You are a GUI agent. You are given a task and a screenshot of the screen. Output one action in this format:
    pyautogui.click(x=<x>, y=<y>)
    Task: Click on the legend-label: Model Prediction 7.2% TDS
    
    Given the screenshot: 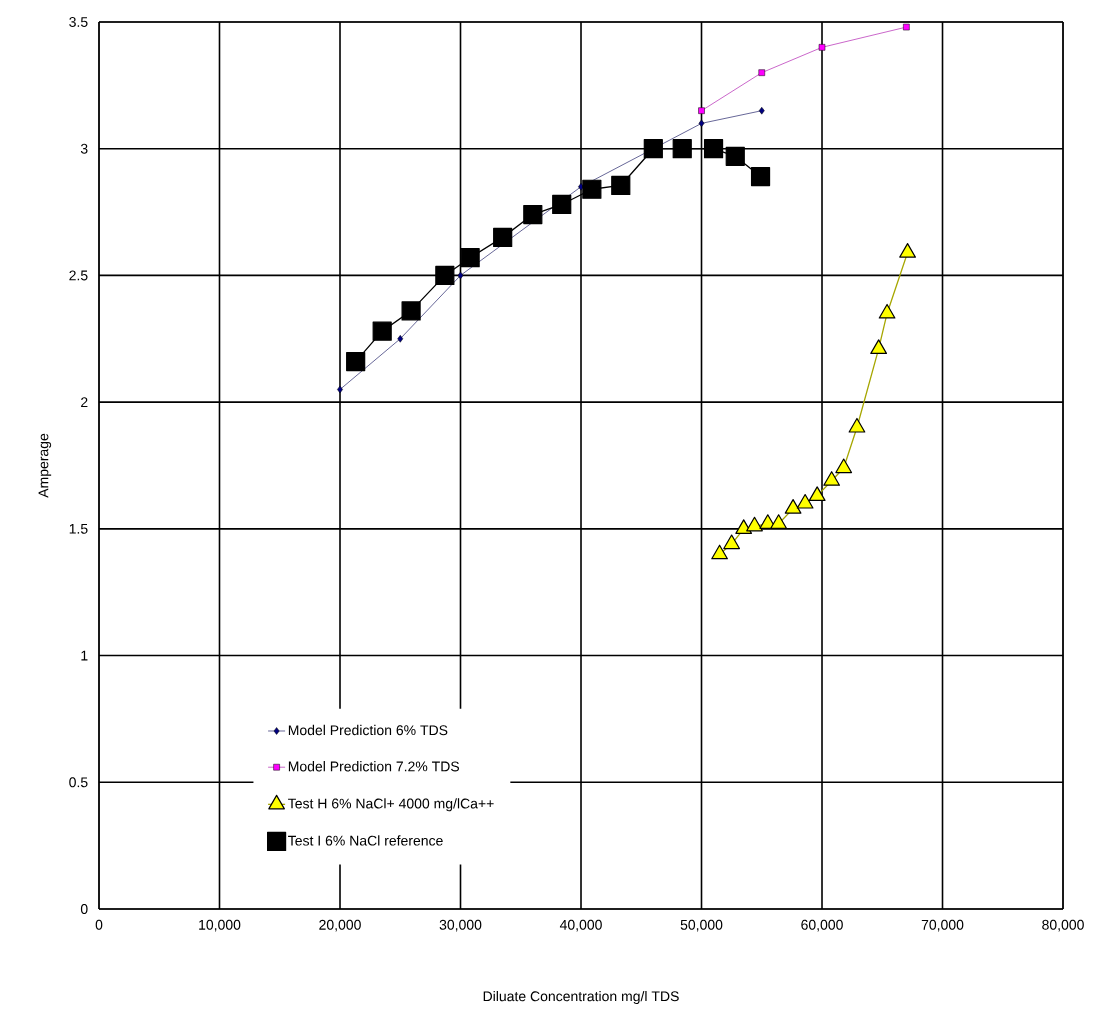 What is the action you would take?
    pyautogui.click(x=374, y=766)
    